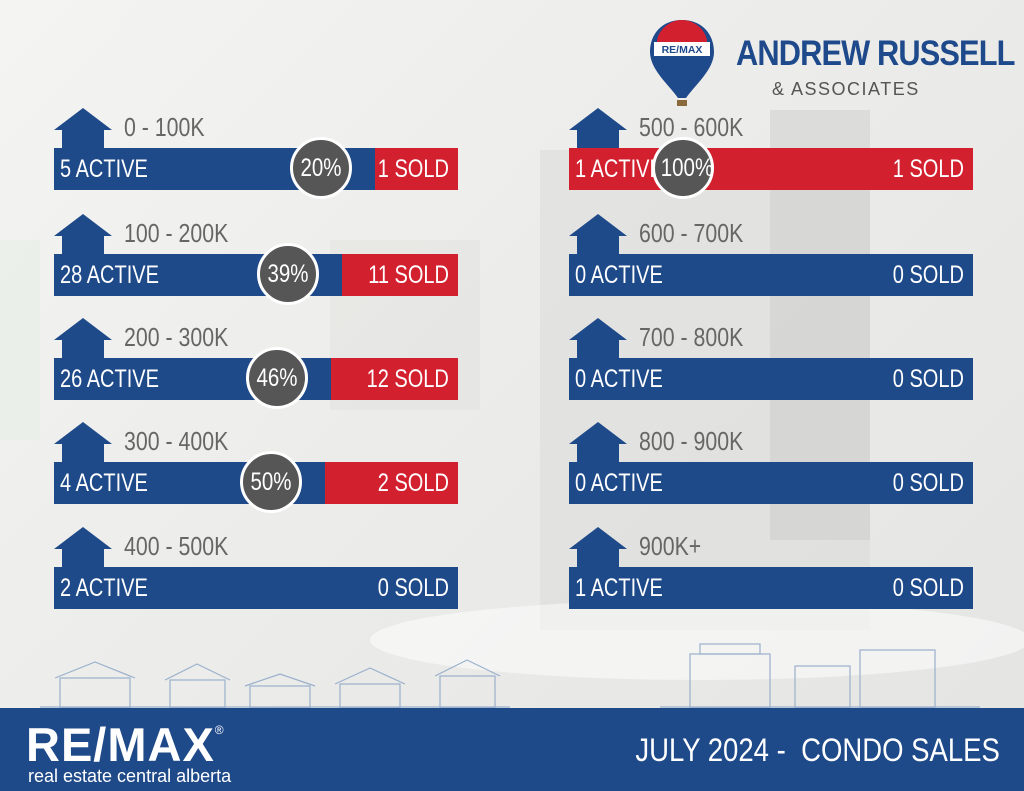 The width and height of the screenshot is (1024, 791). What do you see at coordinates (176, 233) in the screenshot?
I see `price-range-label: 100 - 200K` at bounding box center [176, 233].